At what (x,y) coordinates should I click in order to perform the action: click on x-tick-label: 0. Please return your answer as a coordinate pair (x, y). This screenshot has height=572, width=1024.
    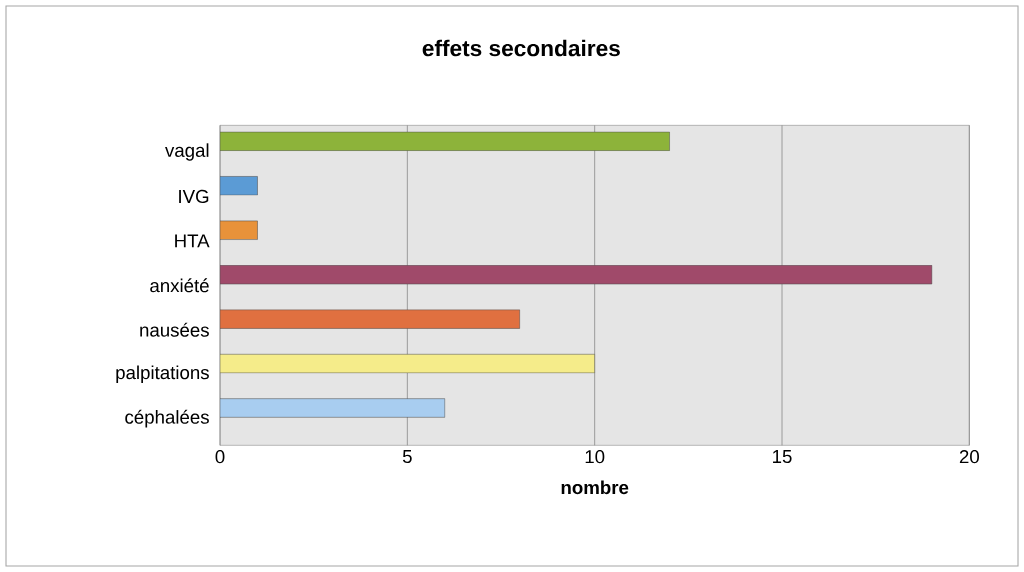
    Looking at the image, I should click on (220, 457).